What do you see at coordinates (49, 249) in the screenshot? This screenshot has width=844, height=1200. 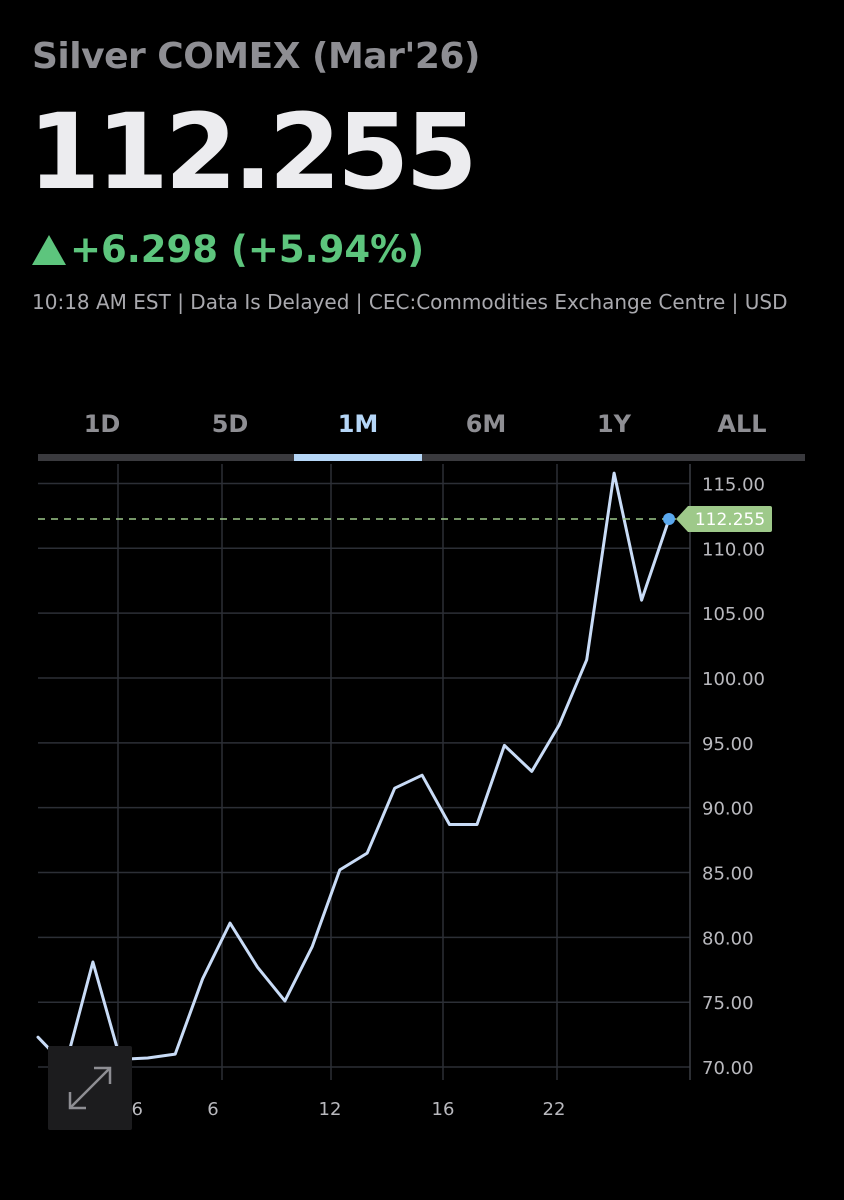 I see `up-triangle-icon` at bounding box center [49, 249].